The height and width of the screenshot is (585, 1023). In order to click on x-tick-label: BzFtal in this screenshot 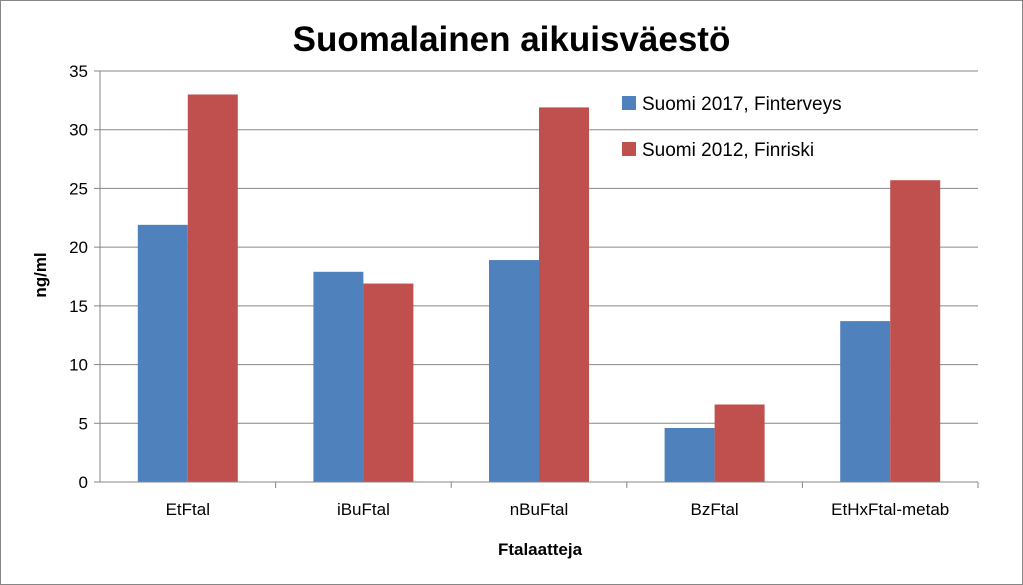, I will do `click(715, 509)`.